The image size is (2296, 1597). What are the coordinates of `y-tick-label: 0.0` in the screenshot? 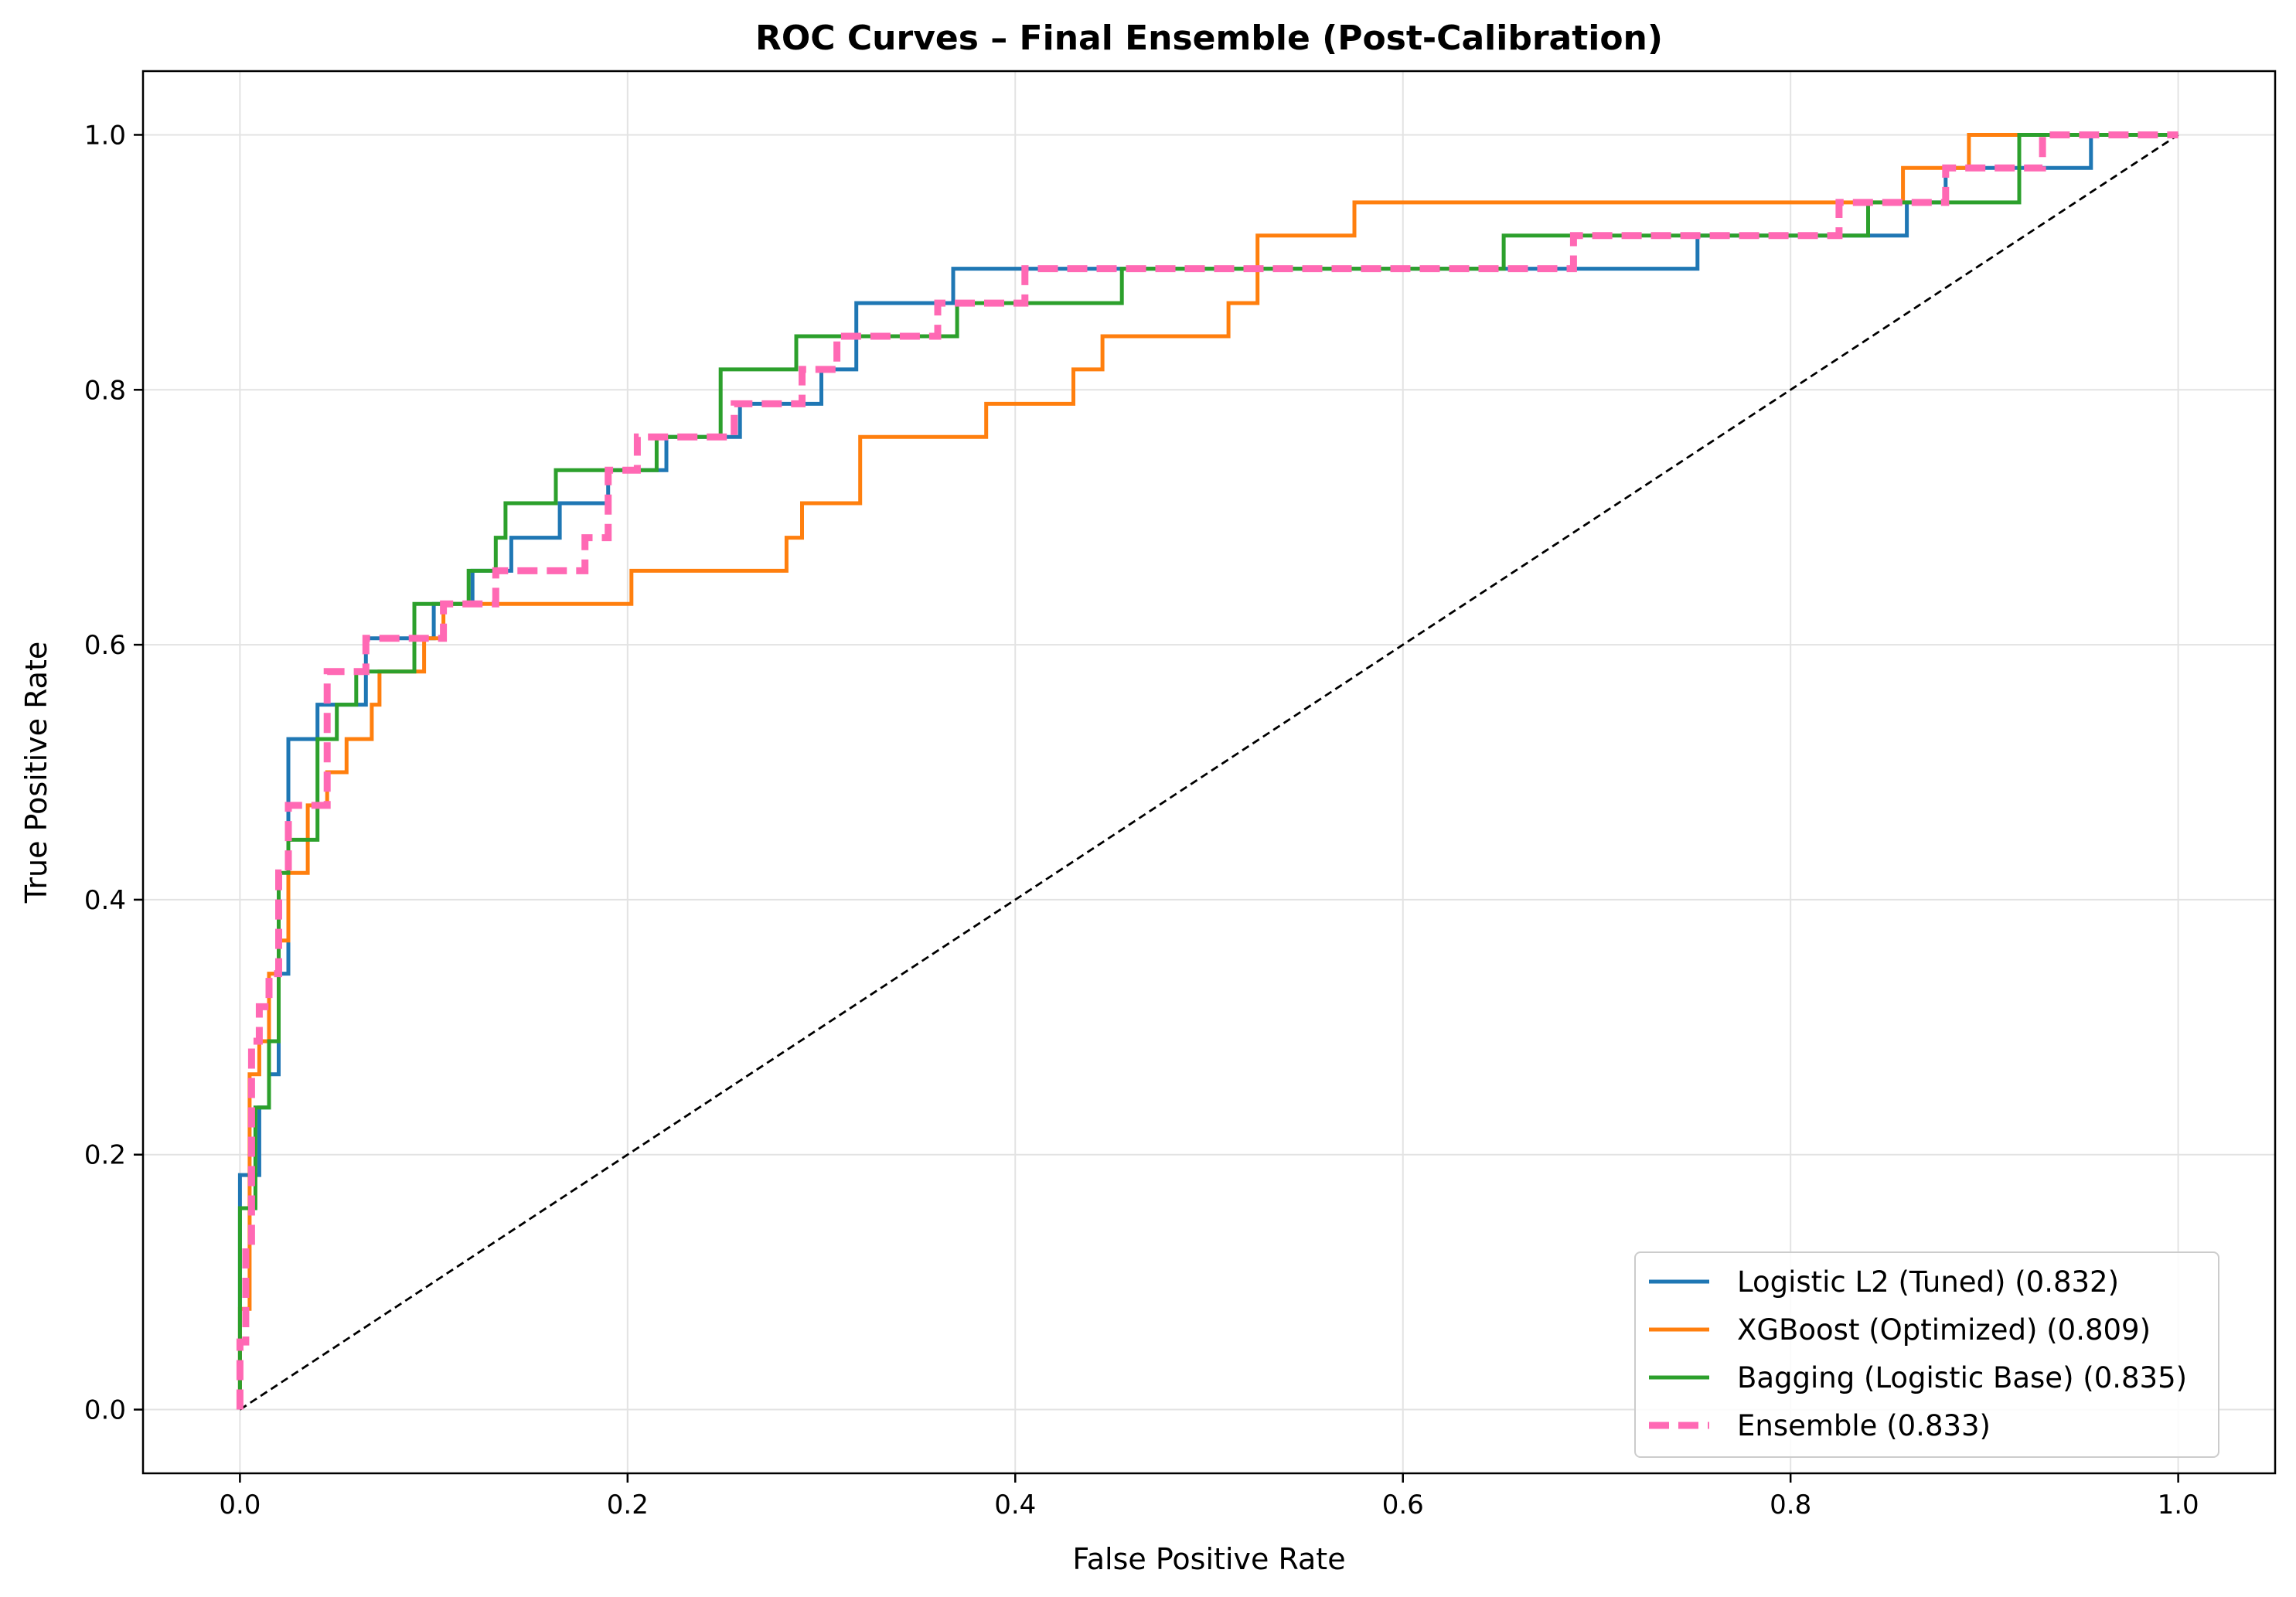 It's located at (105, 1410).